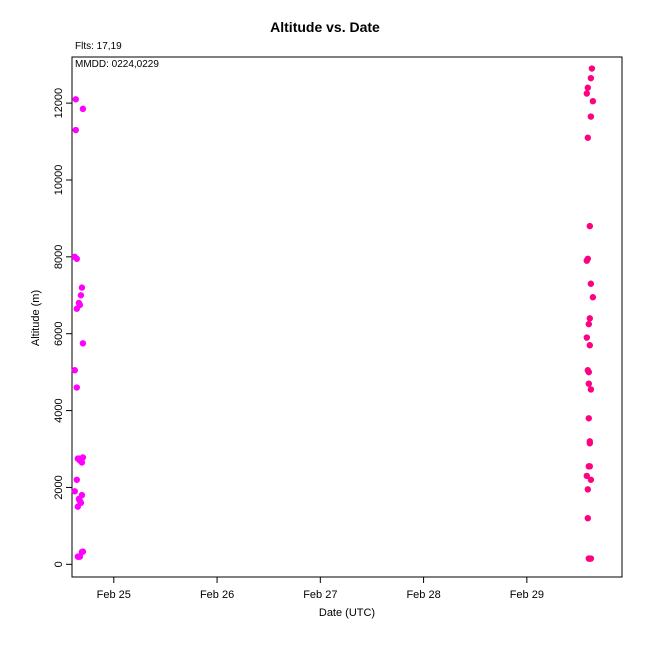  Describe the element at coordinates (59, 180) in the screenshot. I see `y-tick-label-5: 10000` at that location.